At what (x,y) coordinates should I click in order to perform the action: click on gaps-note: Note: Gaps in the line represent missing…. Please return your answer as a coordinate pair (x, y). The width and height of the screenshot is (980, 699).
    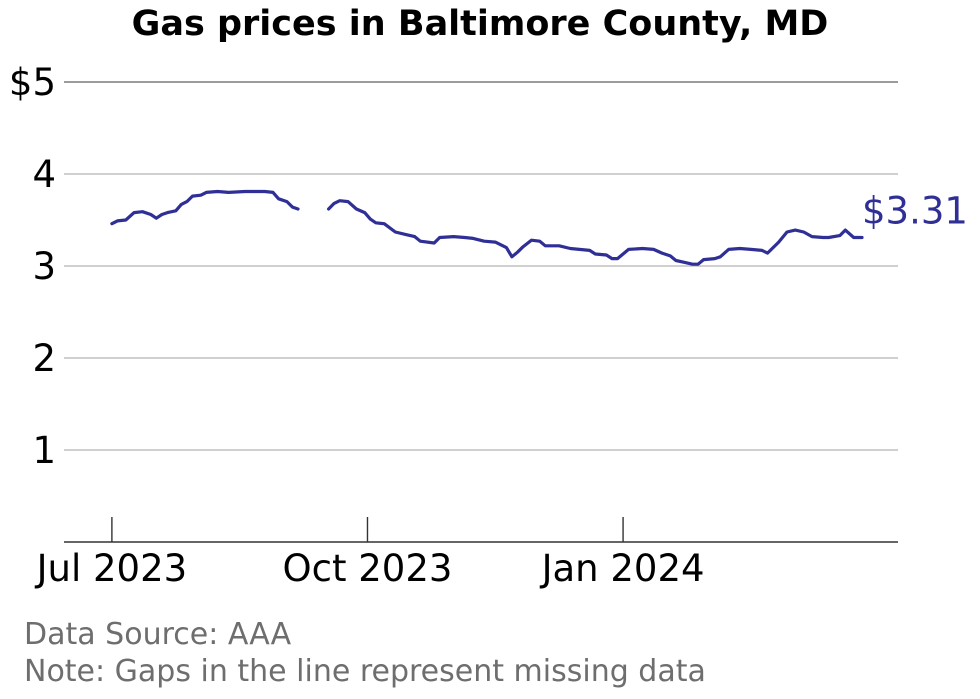
    Looking at the image, I should click on (365, 671).